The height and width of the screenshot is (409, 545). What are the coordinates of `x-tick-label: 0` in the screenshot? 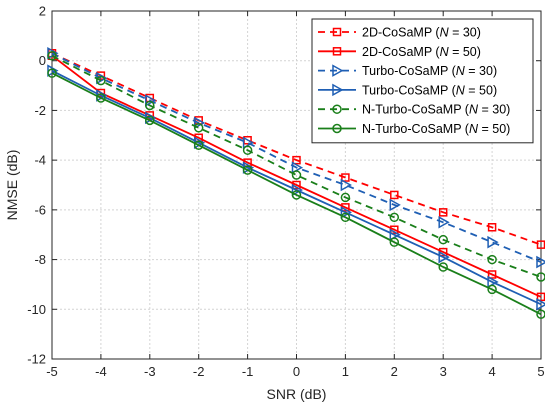 It's located at (296, 371).